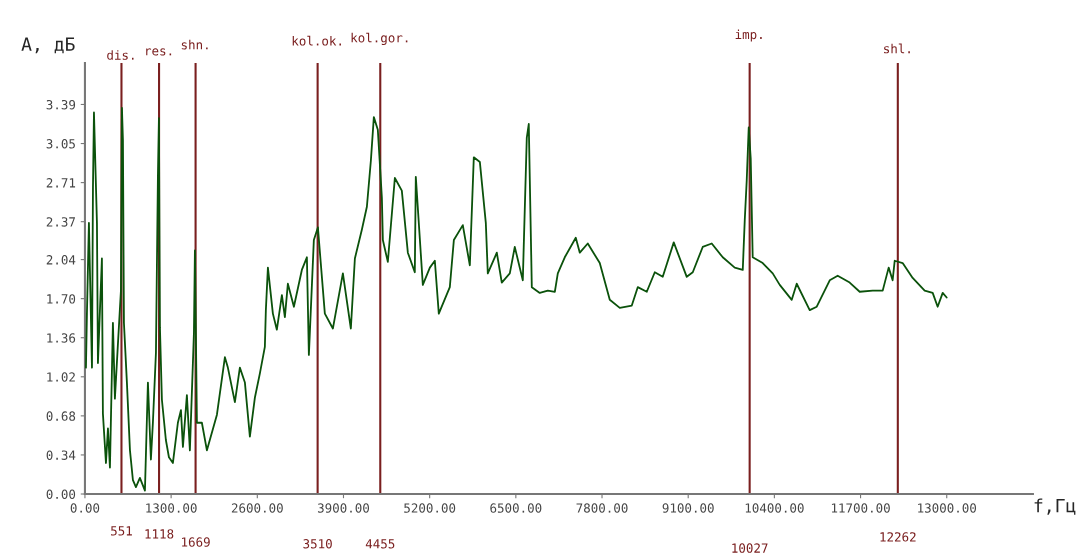 This screenshot has width=1089, height=556. I want to click on y-tick-label: 1.70, so click(61, 299).